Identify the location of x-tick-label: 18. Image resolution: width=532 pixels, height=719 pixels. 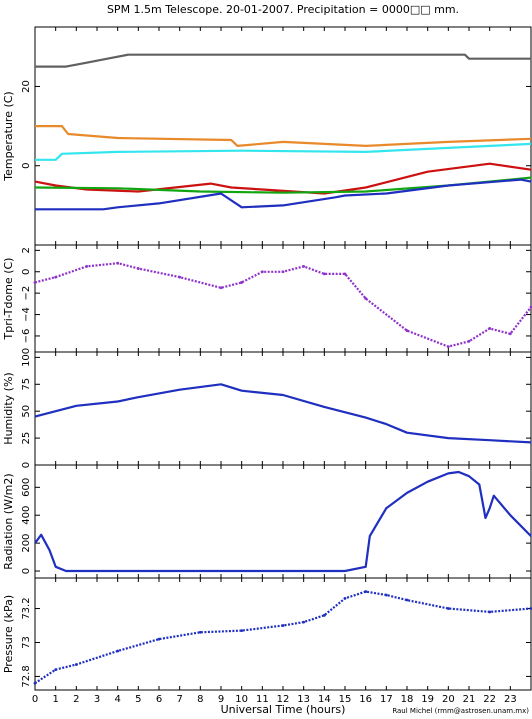
(407, 699).